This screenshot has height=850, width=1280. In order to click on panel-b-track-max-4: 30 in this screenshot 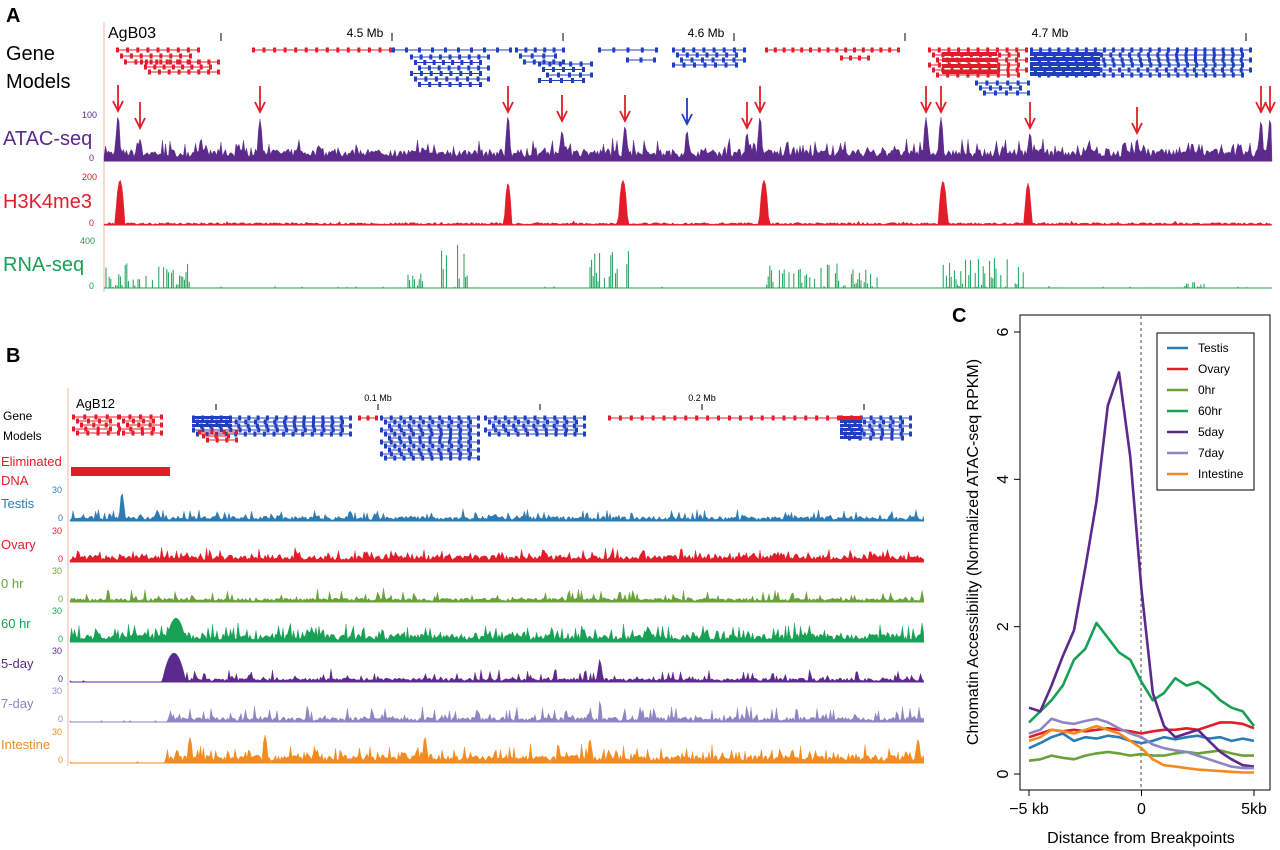, I will do `click(57, 651)`.